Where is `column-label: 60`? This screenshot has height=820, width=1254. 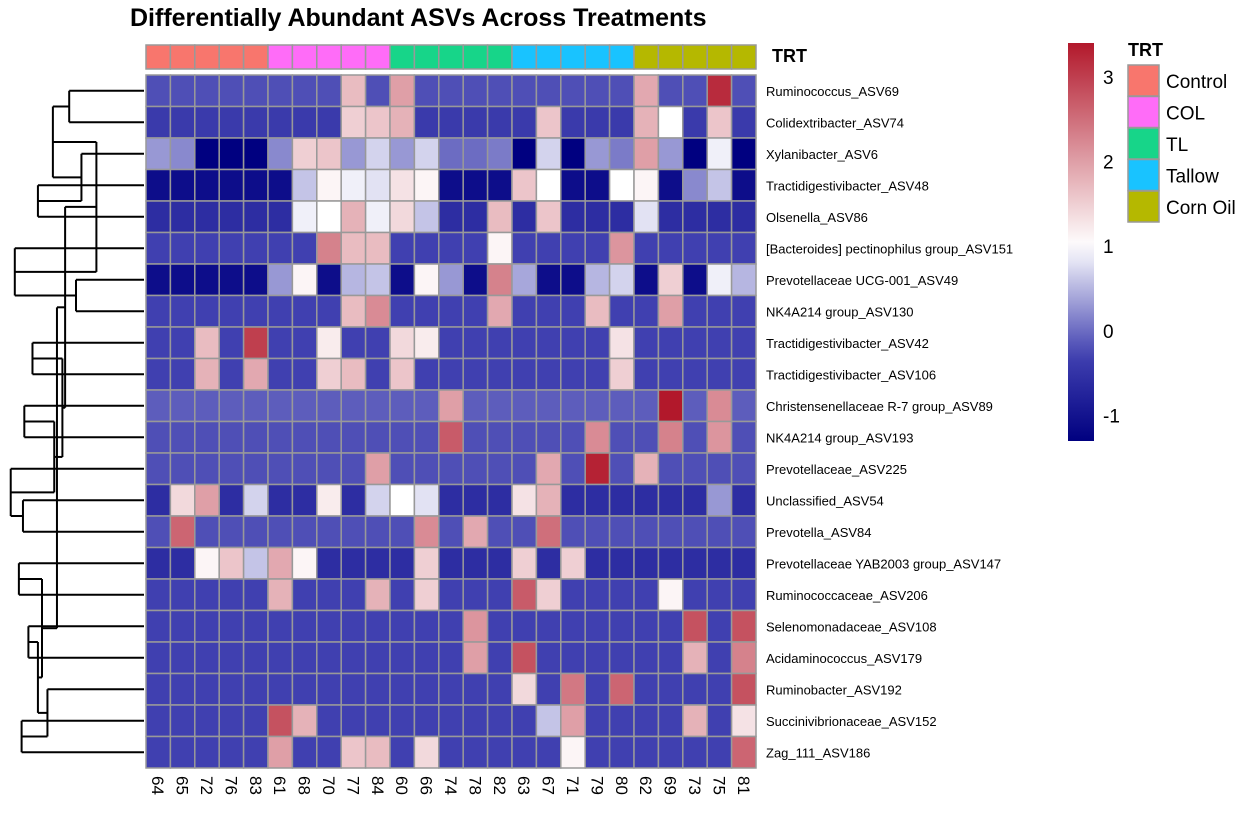 column-label: 60 is located at coordinates (401, 785).